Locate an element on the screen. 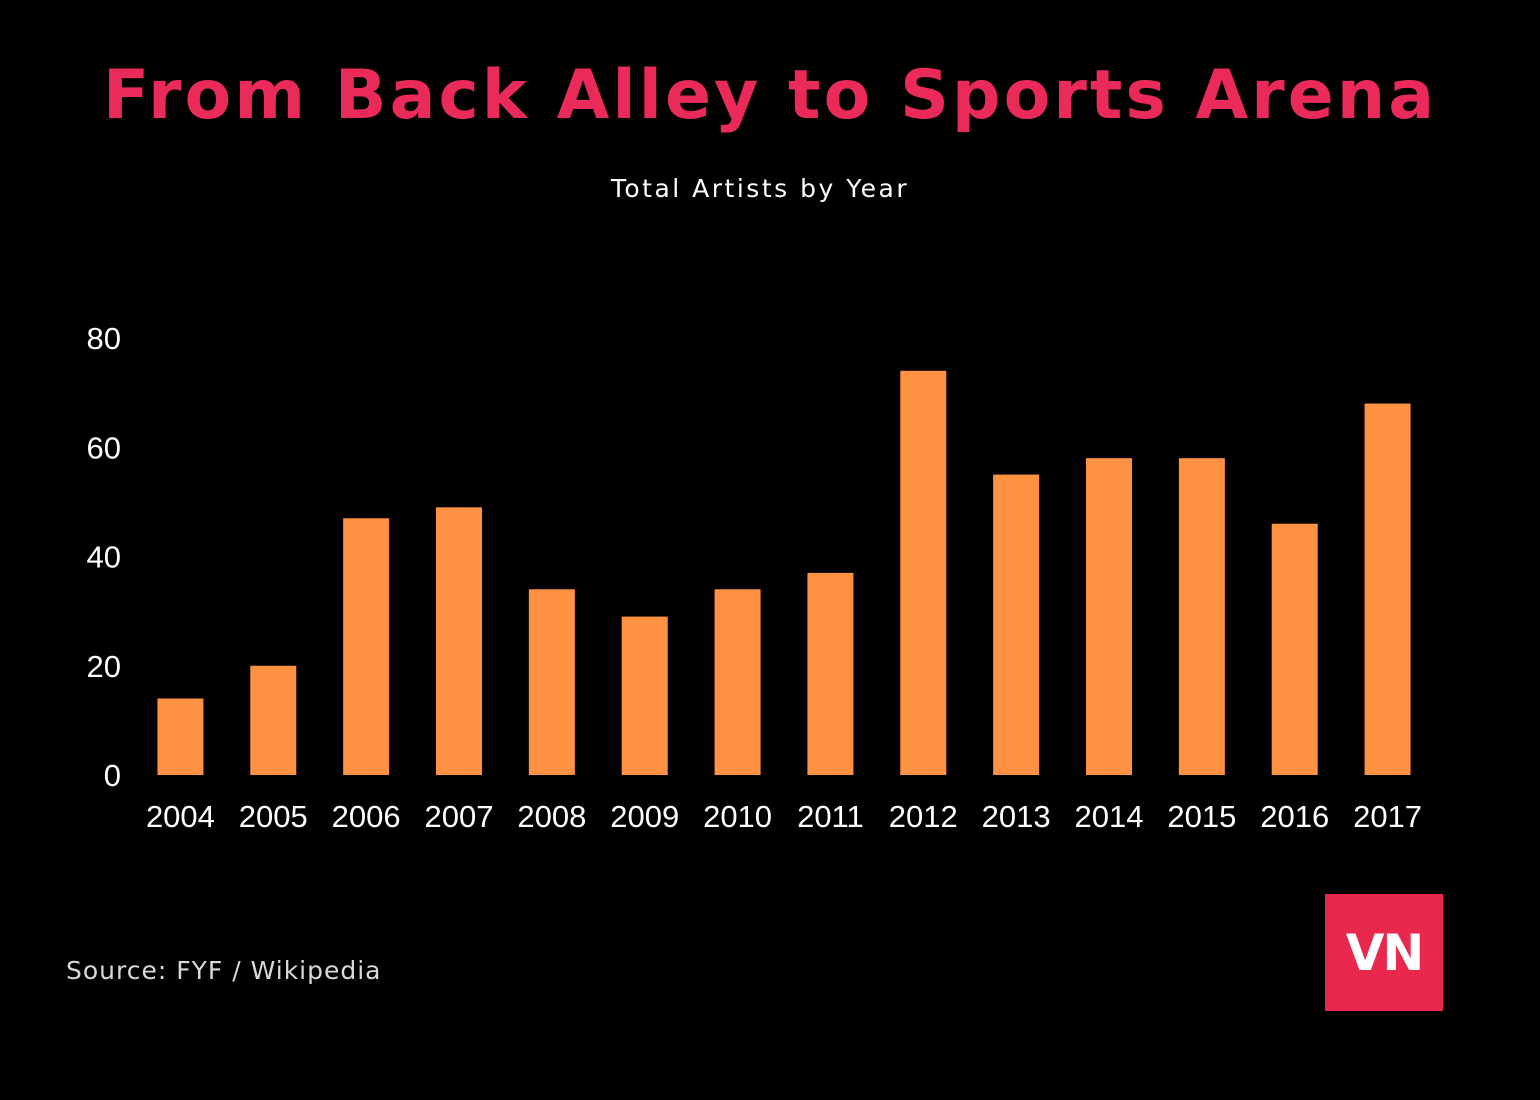  logo-text: VN is located at coordinates (1385, 952).